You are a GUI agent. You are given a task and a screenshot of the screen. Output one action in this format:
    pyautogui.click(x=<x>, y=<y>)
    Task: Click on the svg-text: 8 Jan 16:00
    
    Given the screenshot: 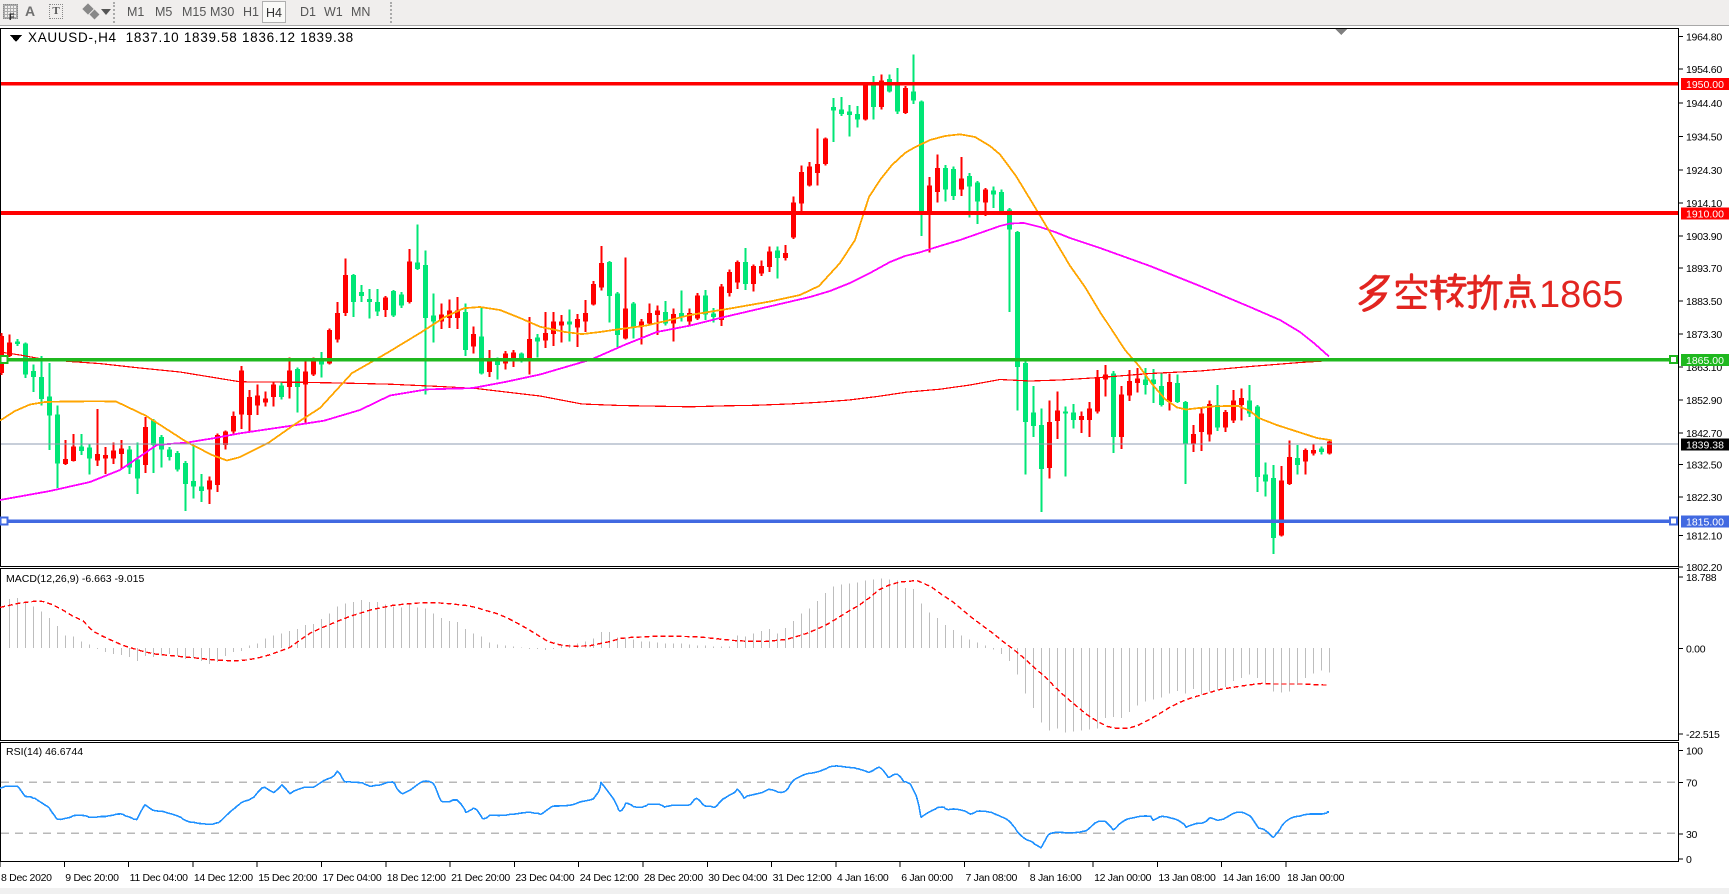 What is the action you would take?
    pyautogui.click(x=1056, y=878)
    